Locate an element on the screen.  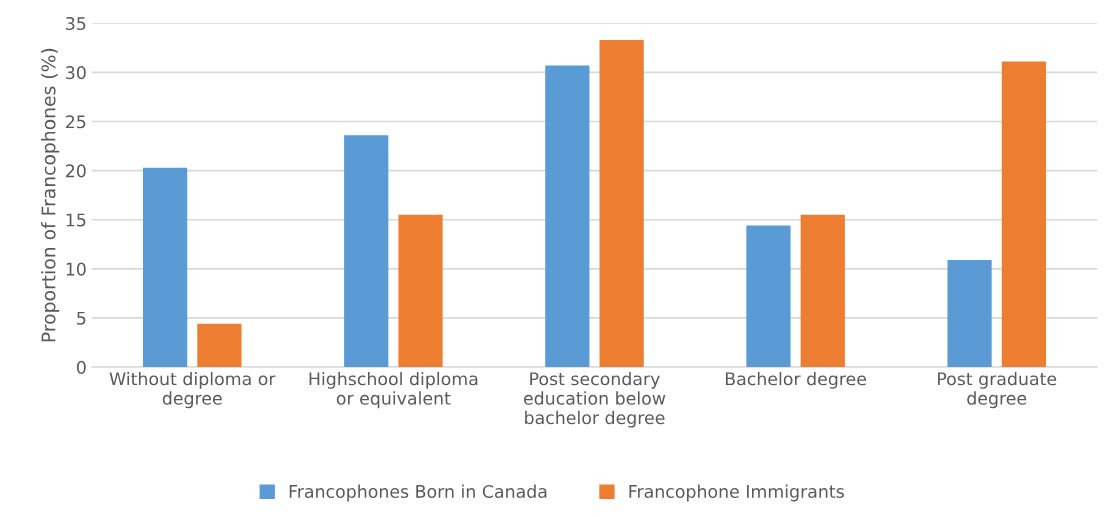
y-axis-title: Proportion of Francophones (%) is located at coordinates (50, 195).